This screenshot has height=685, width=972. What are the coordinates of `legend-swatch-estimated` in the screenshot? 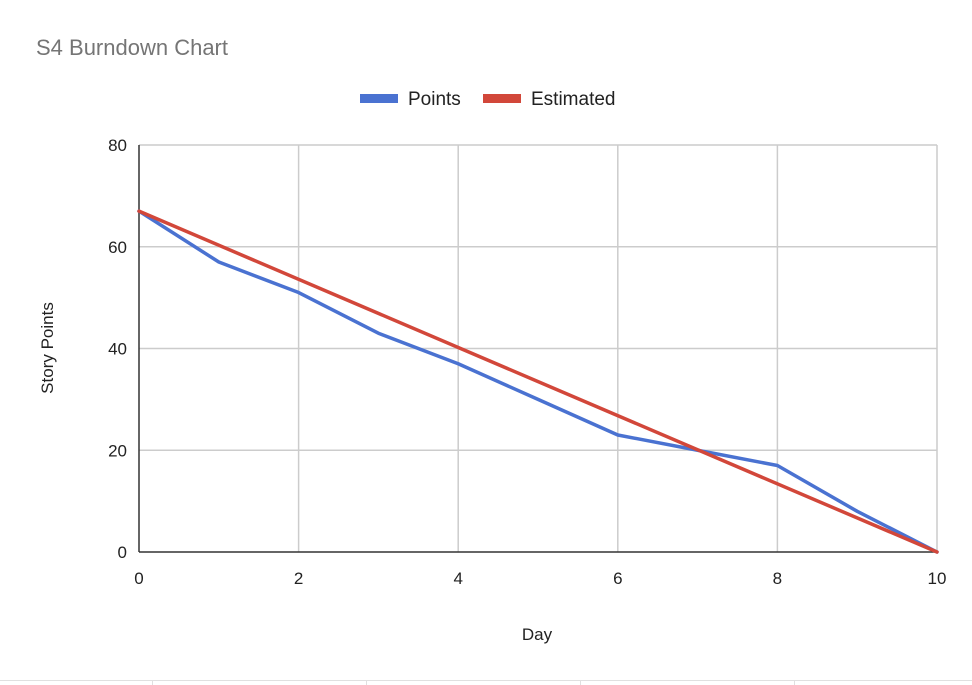 It's located at (502, 98).